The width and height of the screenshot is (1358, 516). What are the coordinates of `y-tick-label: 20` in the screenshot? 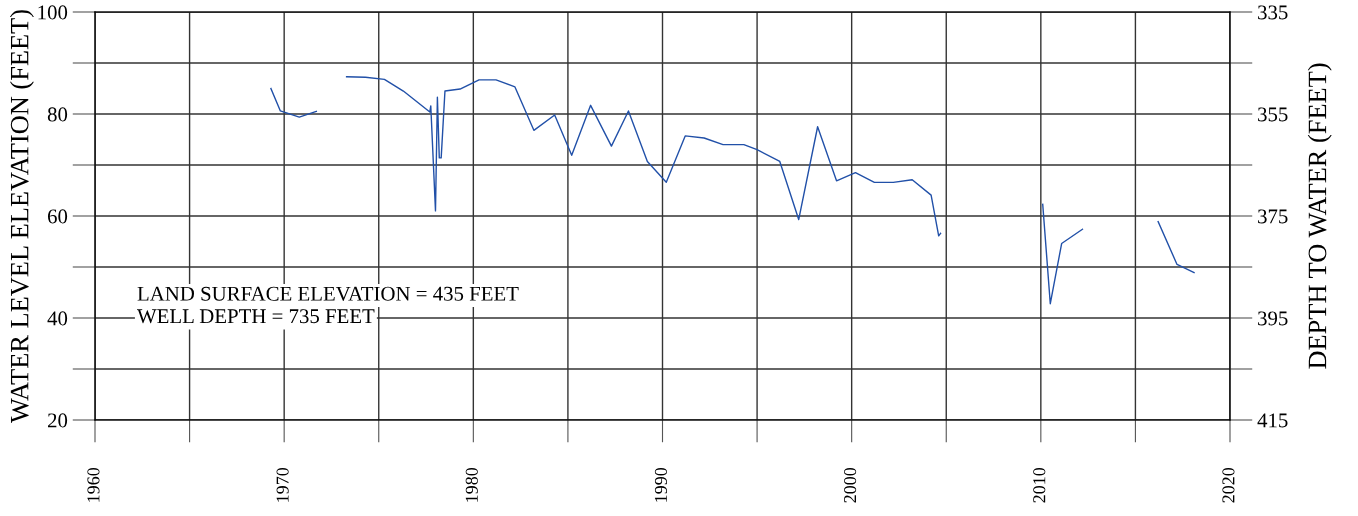 It's located at (58, 420).